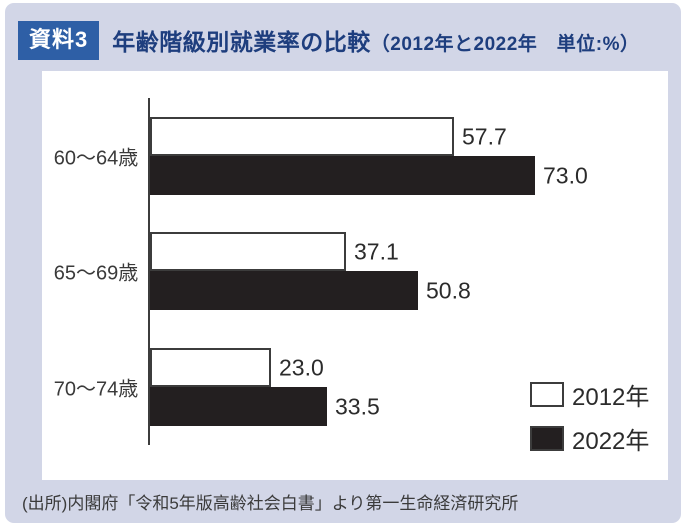 This screenshot has height=527, width=685. What do you see at coordinates (96, 158) in the screenshot?
I see `category-label-0: 60～64歳` at bounding box center [96, 158].